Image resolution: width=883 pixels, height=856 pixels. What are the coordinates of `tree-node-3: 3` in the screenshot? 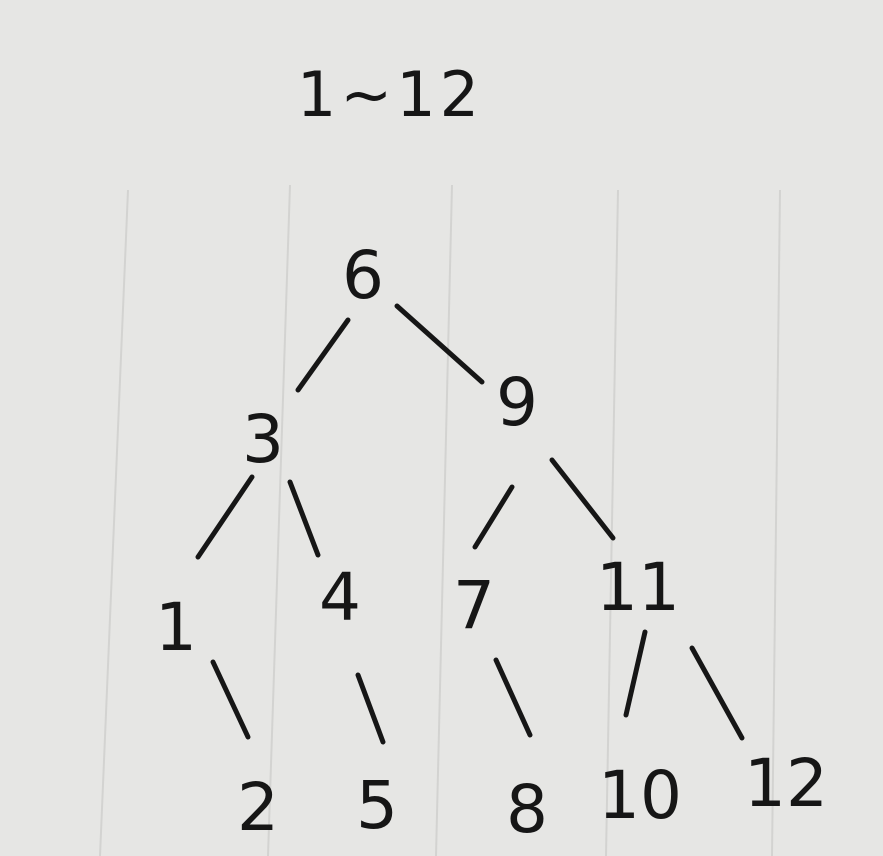 It's located at (263, 439).